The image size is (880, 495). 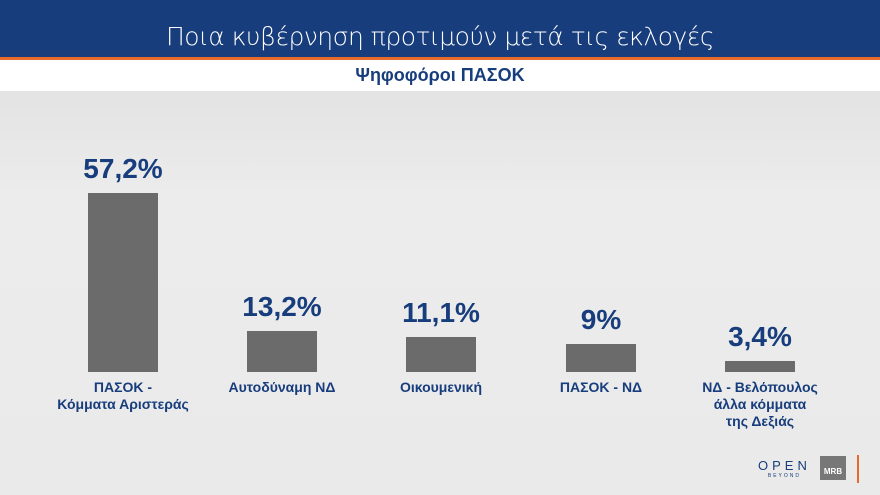 I want to click on category-label: ΝΔ - Βελόπουλος άλλα κόμματα της Δεξιάς, so click(x=760, y=404).